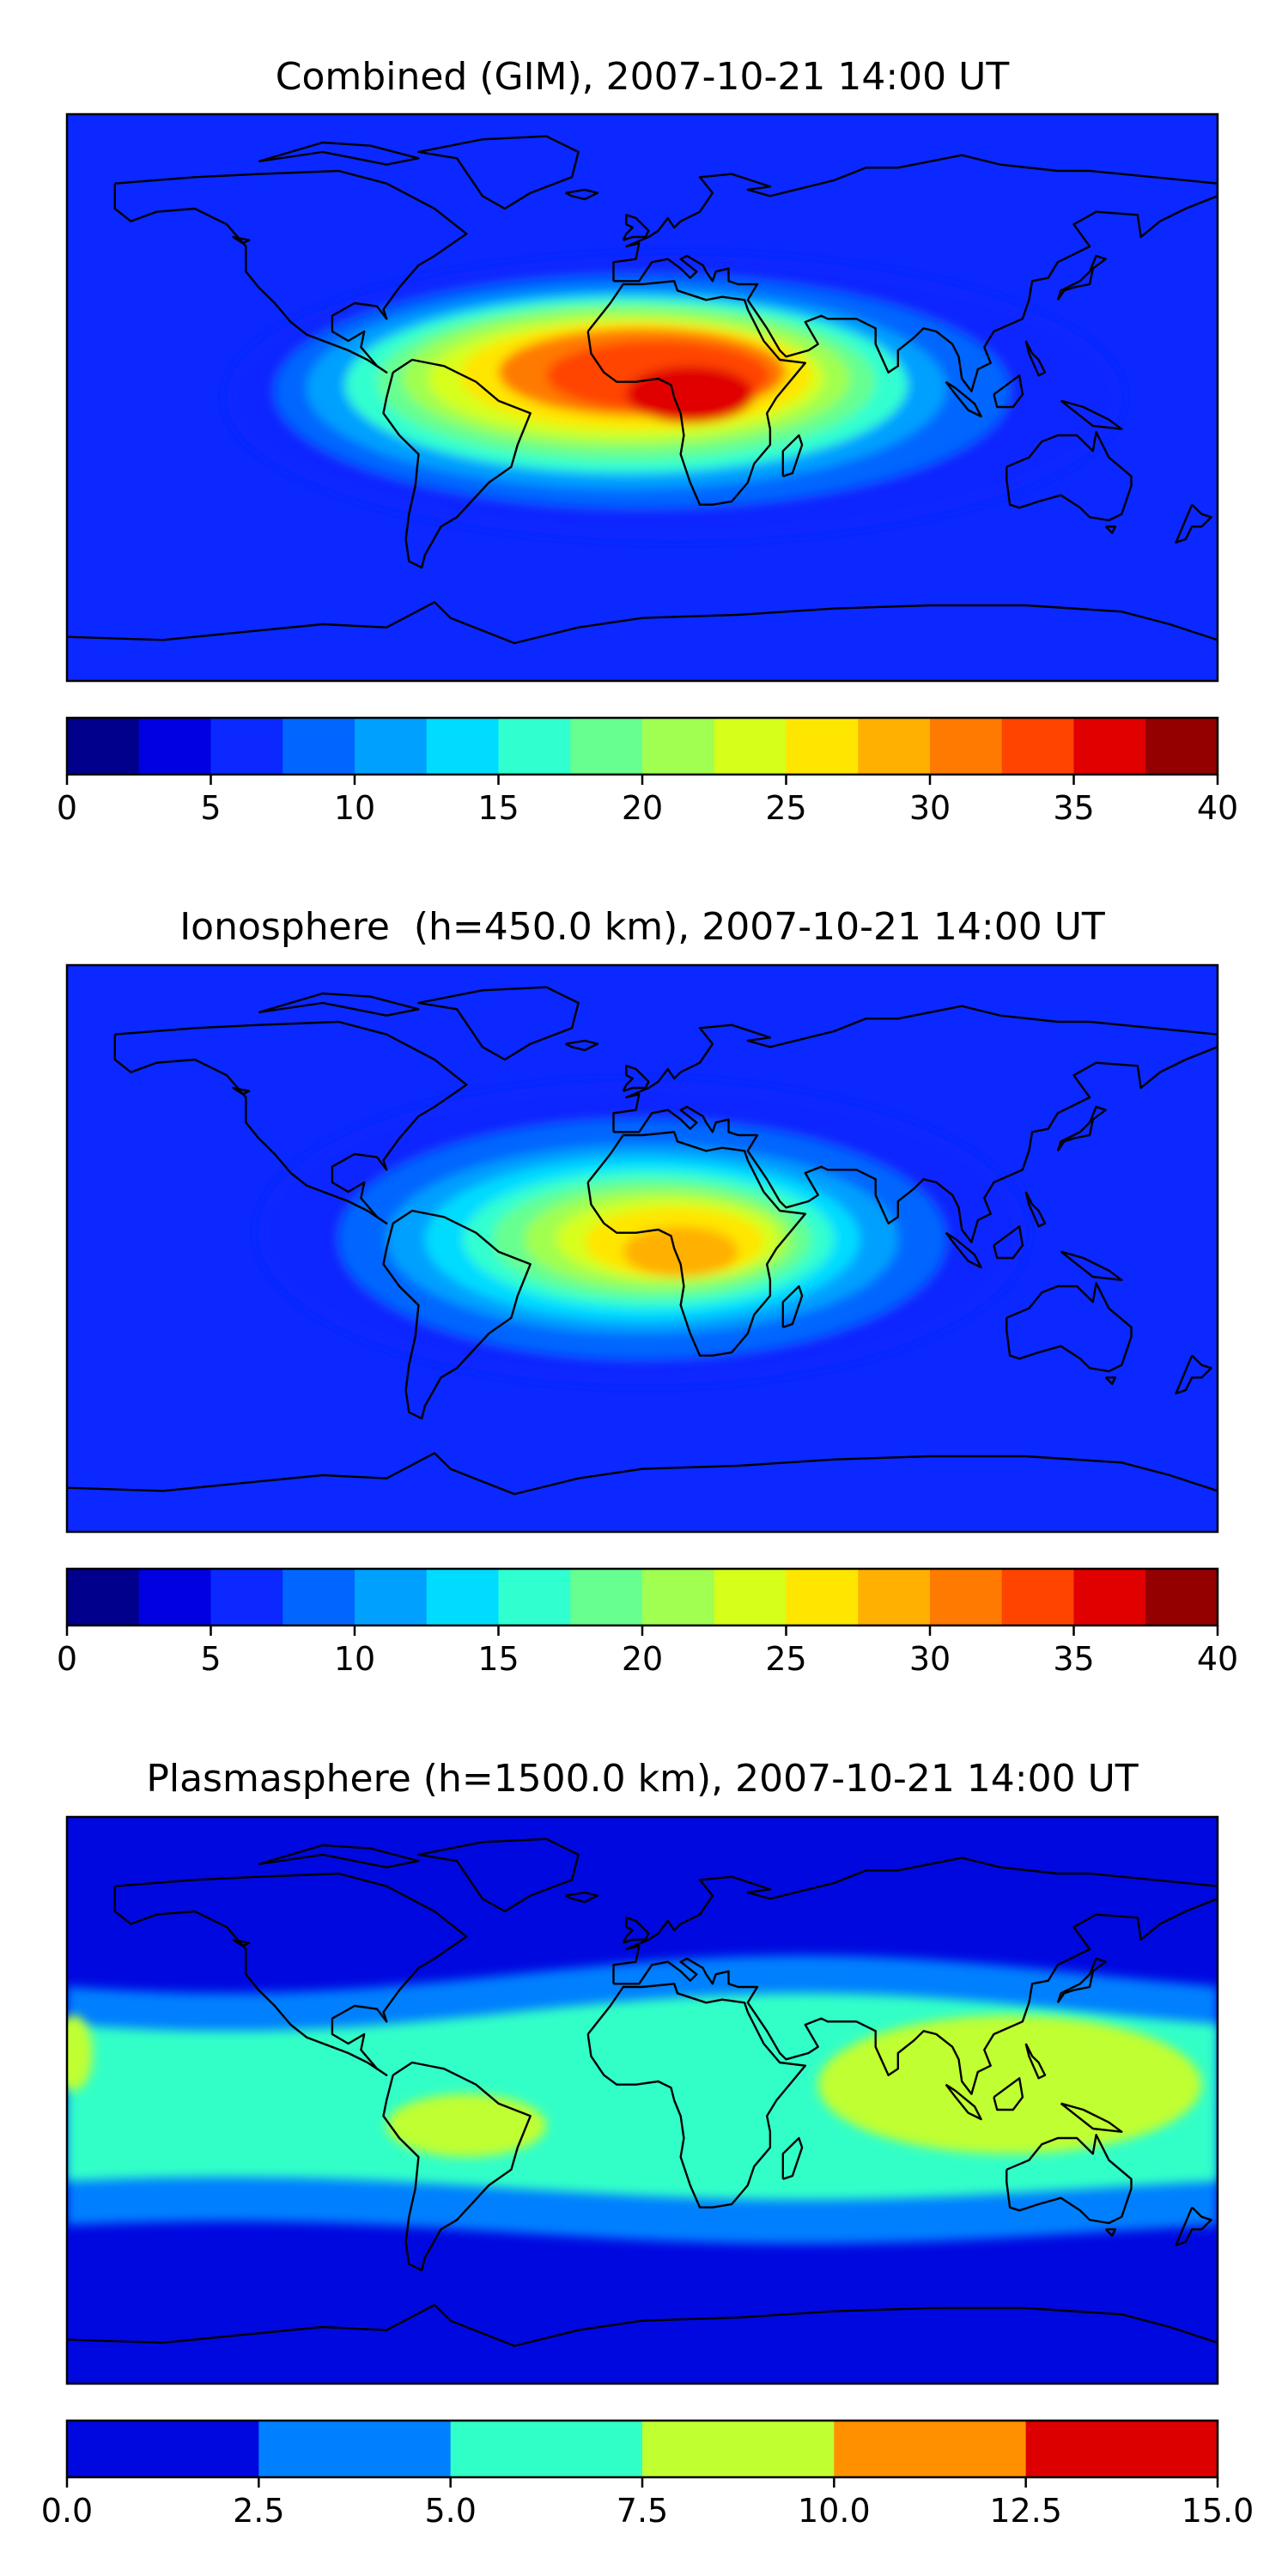  I want to click on colorbar-tick-label: 0.0, so click(67, 2511).